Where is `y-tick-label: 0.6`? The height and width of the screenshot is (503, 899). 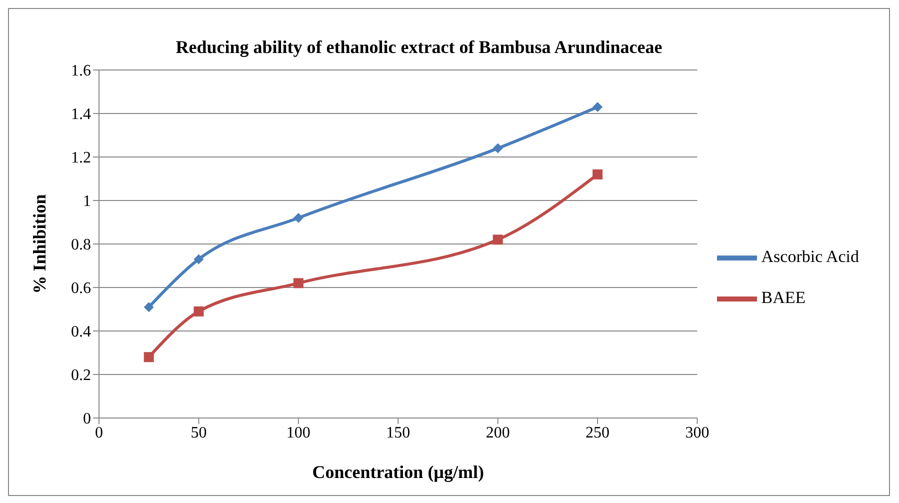 y-tick-label: 0.6 is located at coordinates (81, 289).